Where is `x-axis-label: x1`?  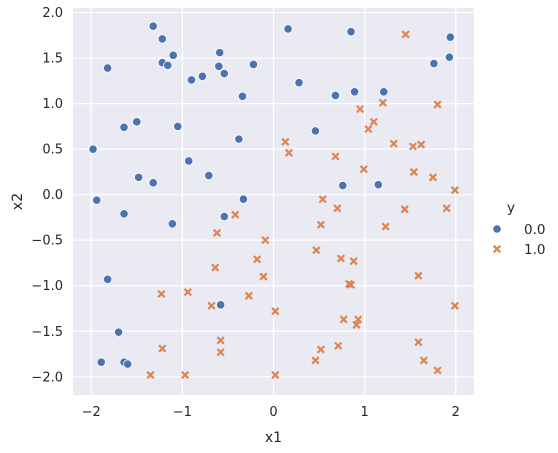 x-axis-label: x1 is located at coordinates (273, 438).